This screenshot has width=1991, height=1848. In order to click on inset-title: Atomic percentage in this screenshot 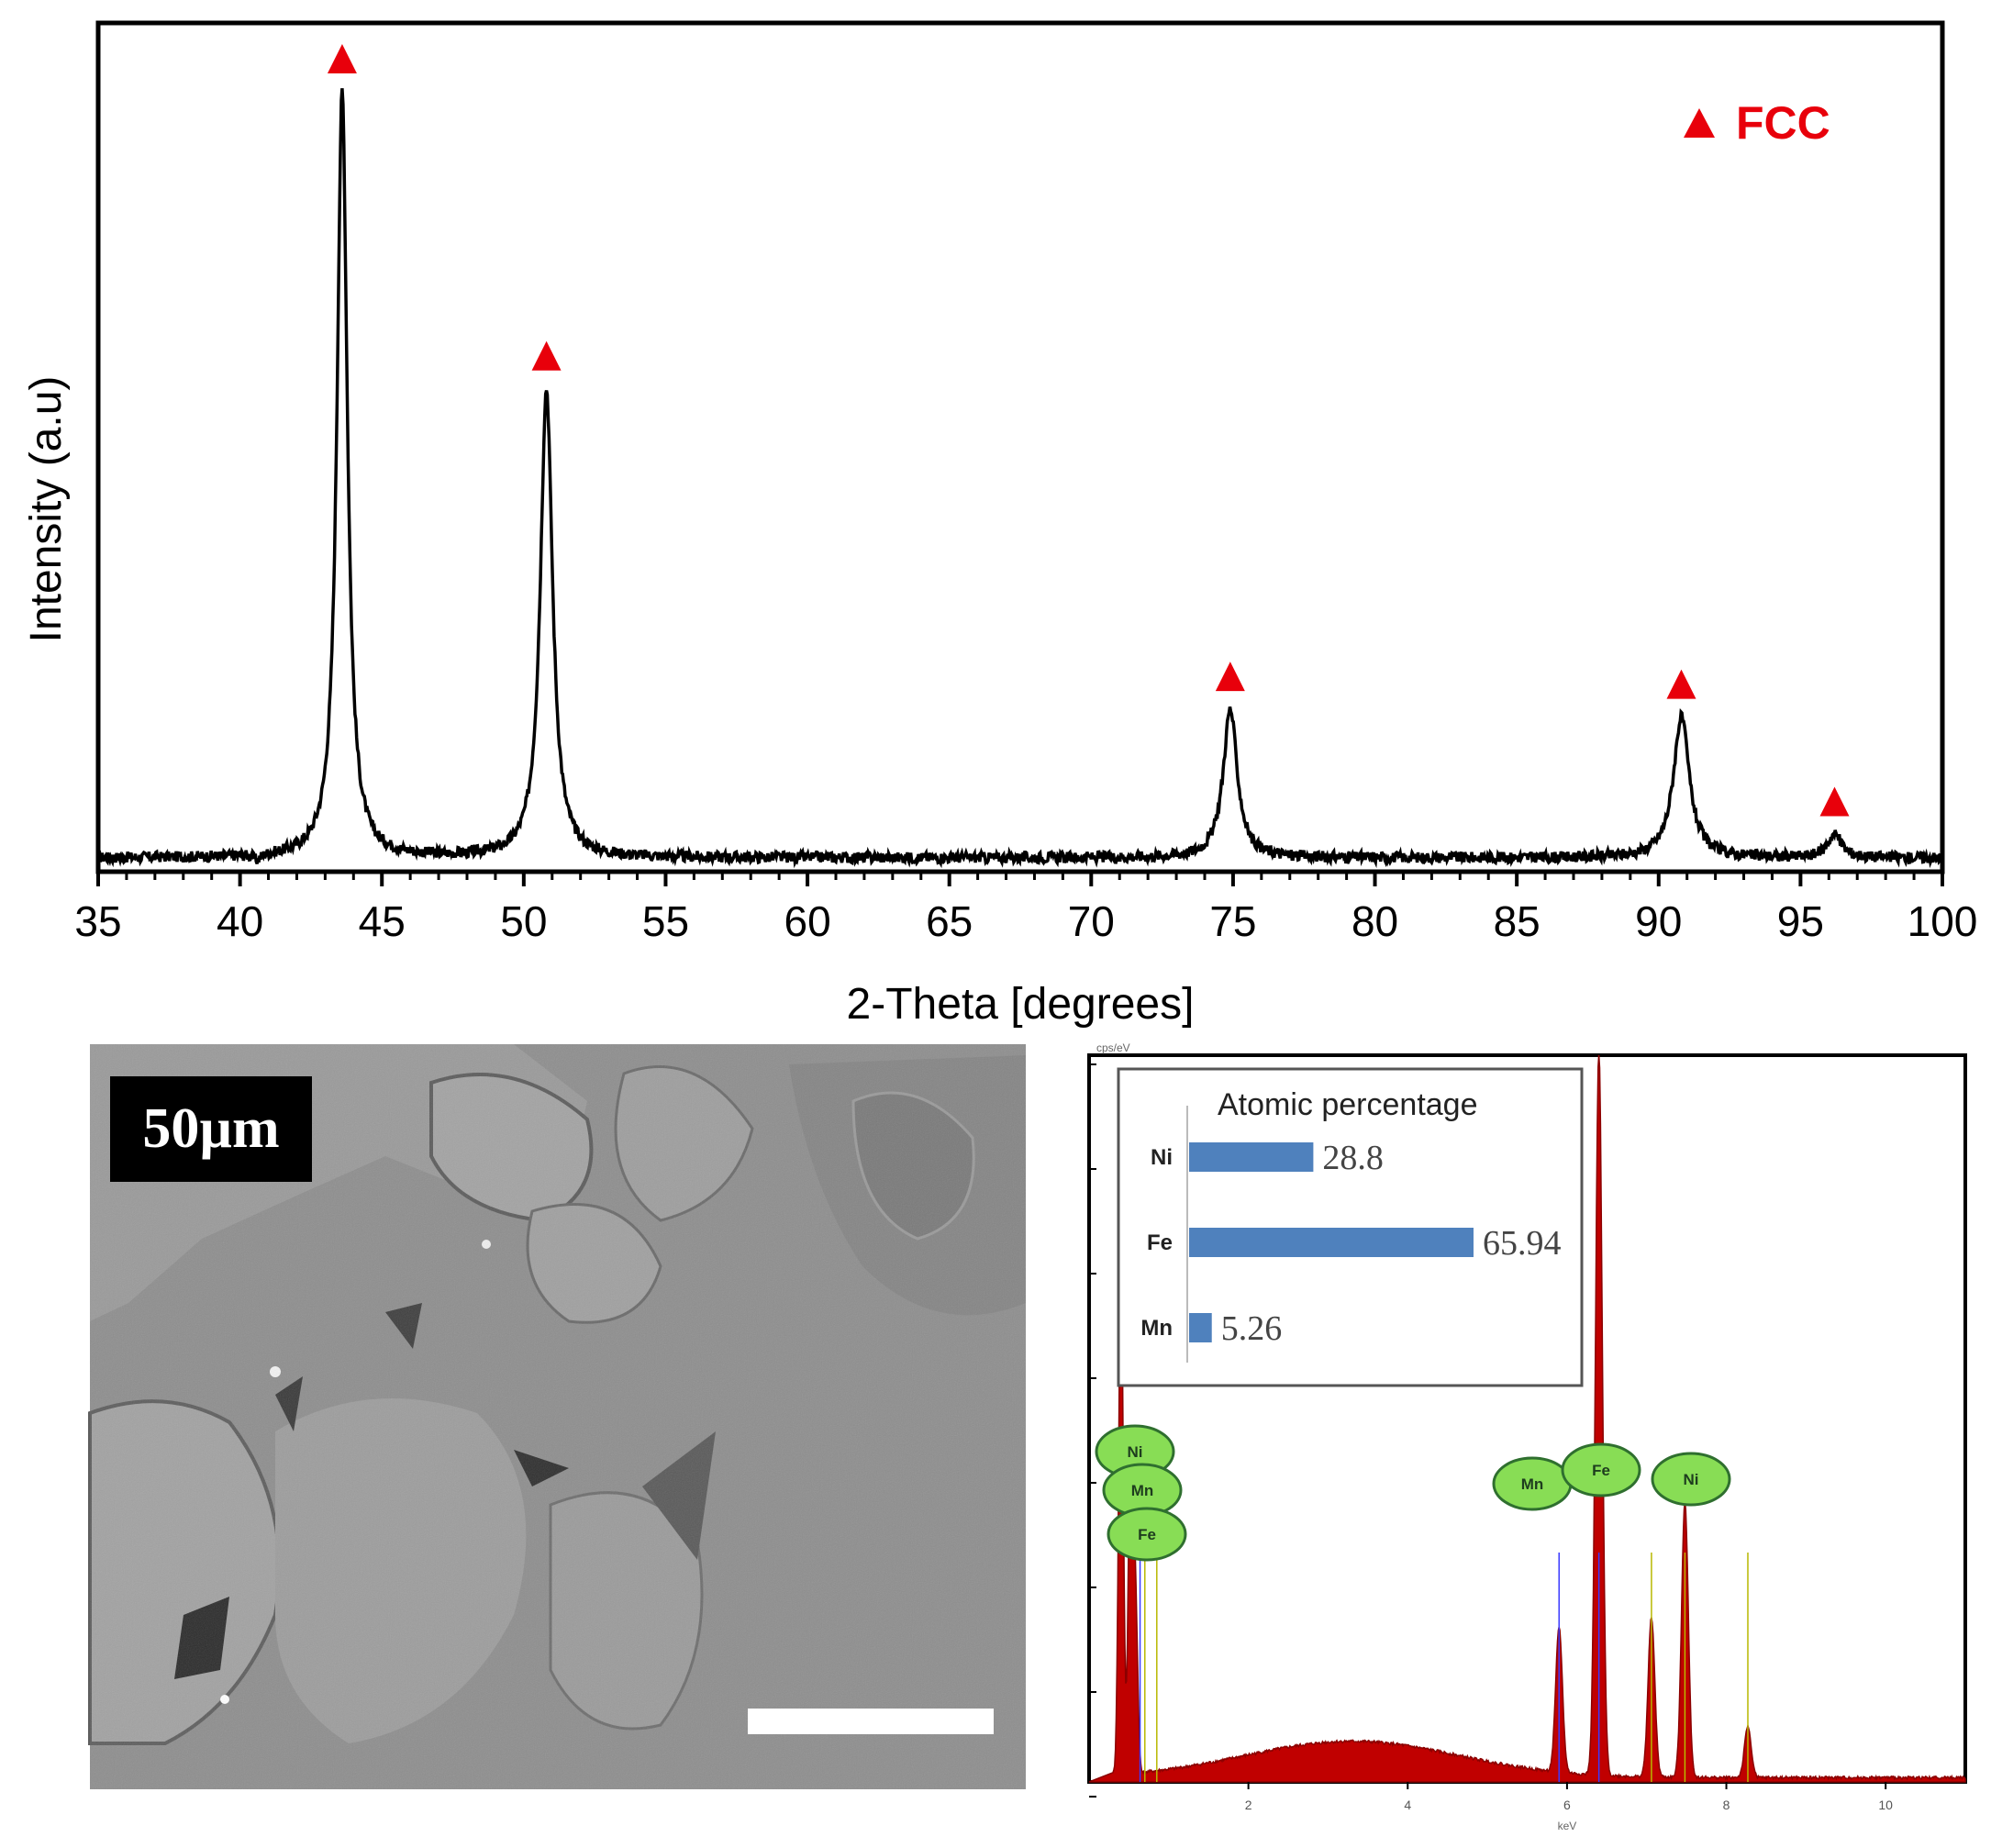, I will do `click(1348, 1104)`.